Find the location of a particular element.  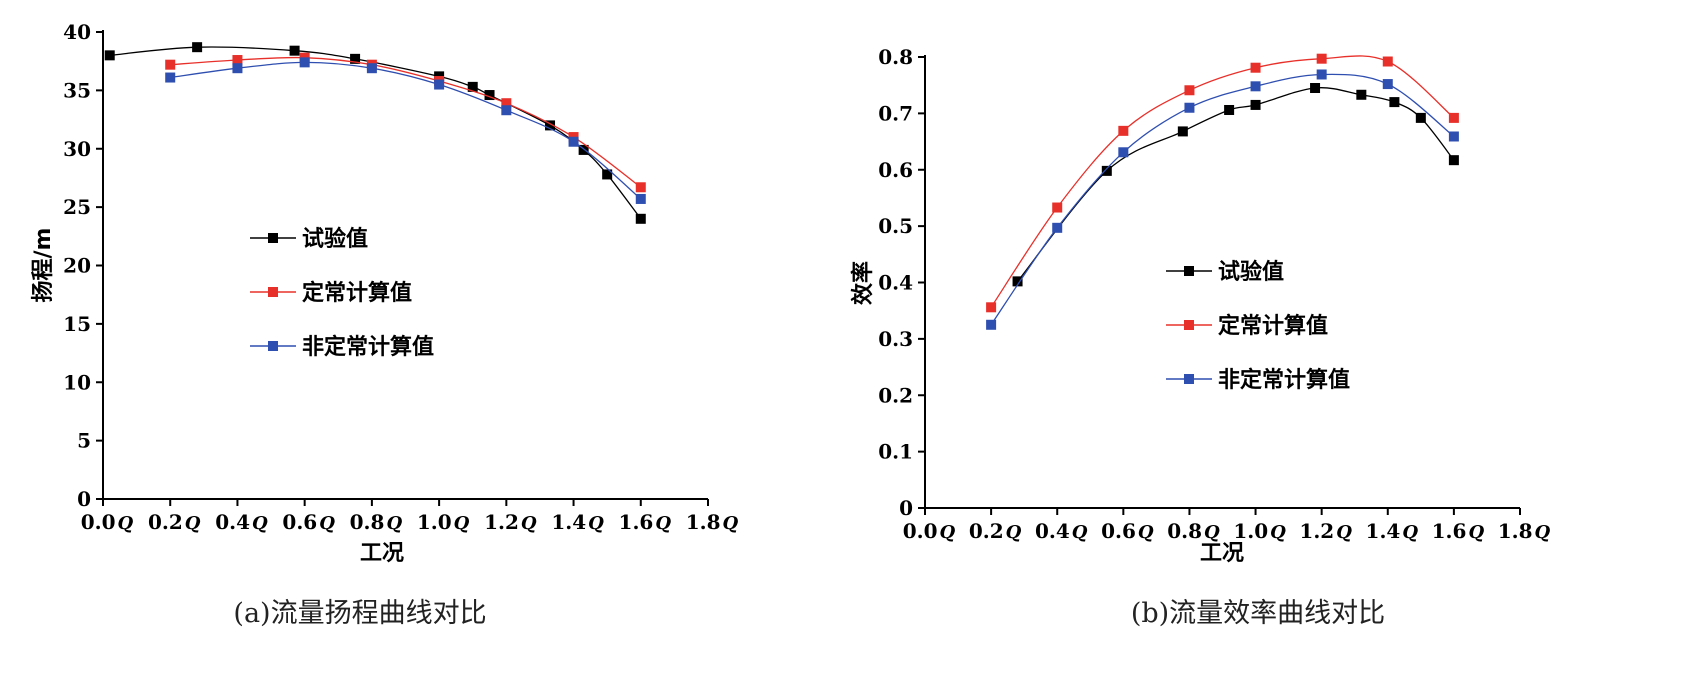

x-tick-label: 0.8 Q is located at coordinates (1193, 531).